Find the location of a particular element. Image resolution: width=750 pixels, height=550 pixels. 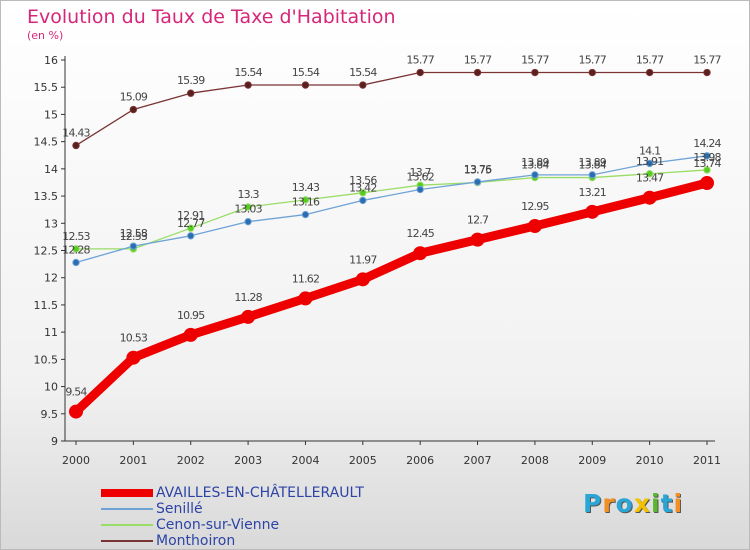

chart-title: Evolution du Taux de Taxe d'Habitation is located at coordinates (211, 17).